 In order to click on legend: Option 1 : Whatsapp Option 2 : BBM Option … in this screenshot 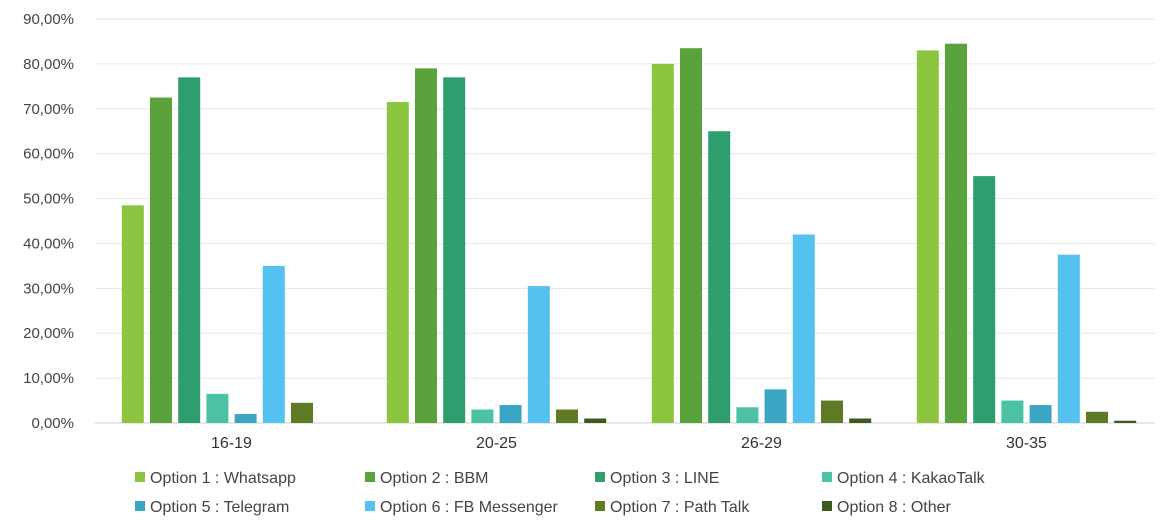, I will do `click(560, 493)`.